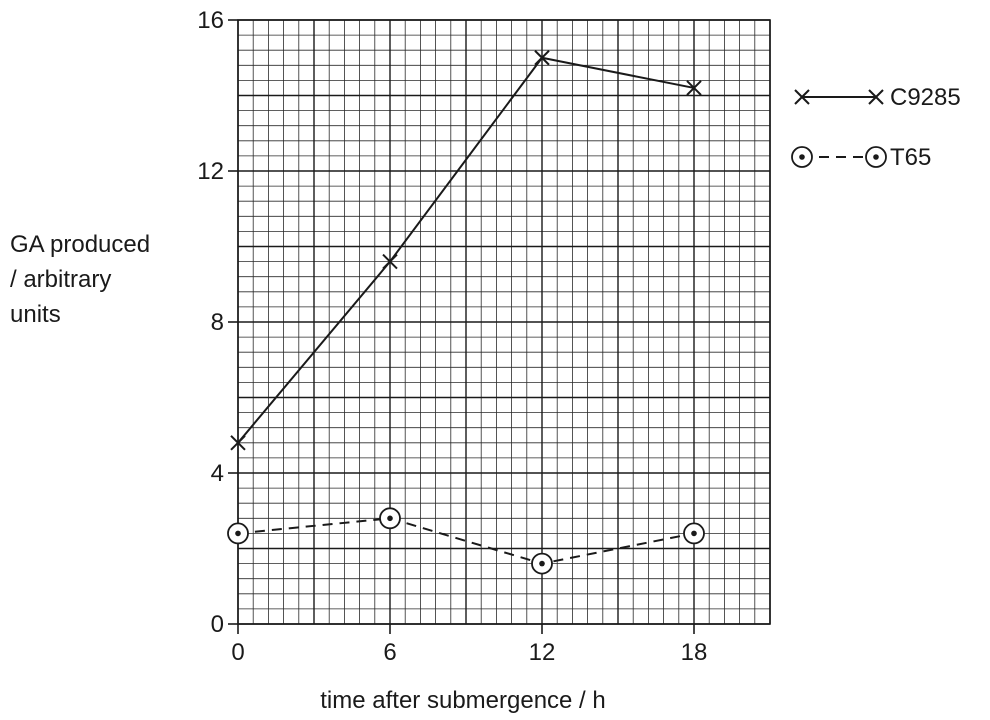  Describe the element at coordinates (462, 700) in the screenshot. I see `x-axis-label: time after submergence / h` at that location.